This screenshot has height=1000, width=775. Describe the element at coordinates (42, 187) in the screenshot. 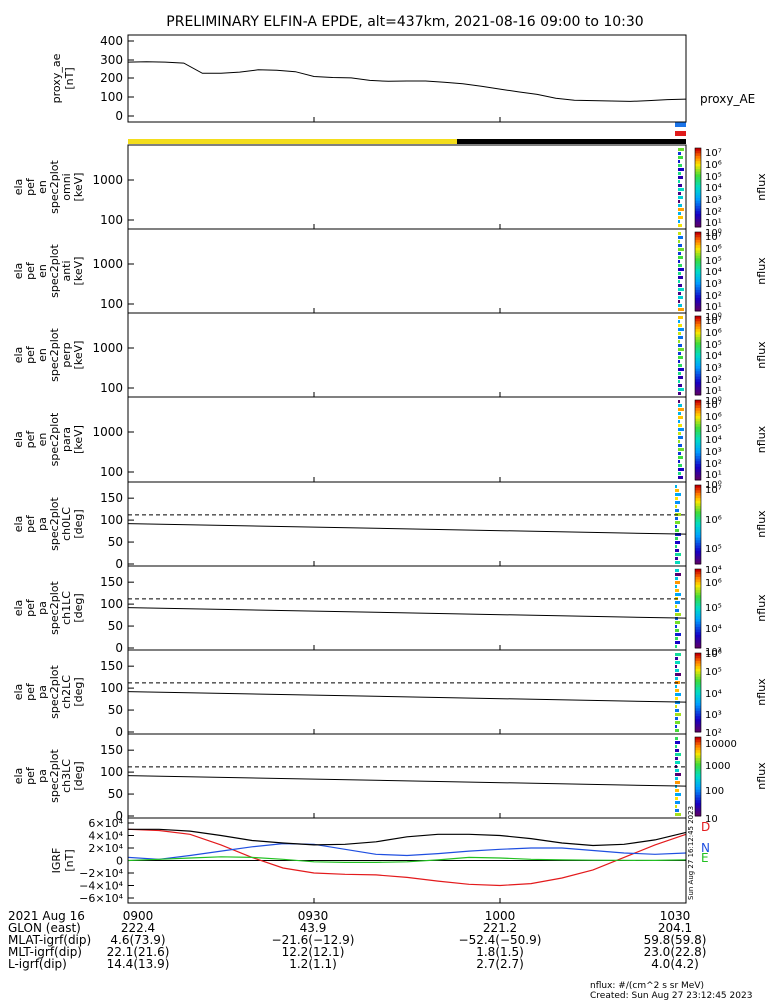

I see `panel-ylabel: en` at that location.